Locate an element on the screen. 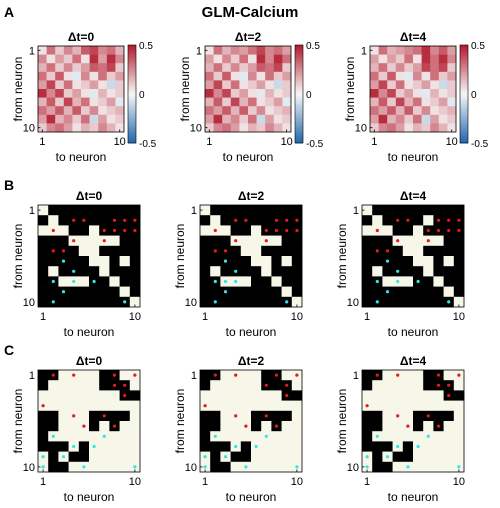 The height and width of the screenshot is (508, 500). x-tick-label: 1 is located at coordinates (43, 317).